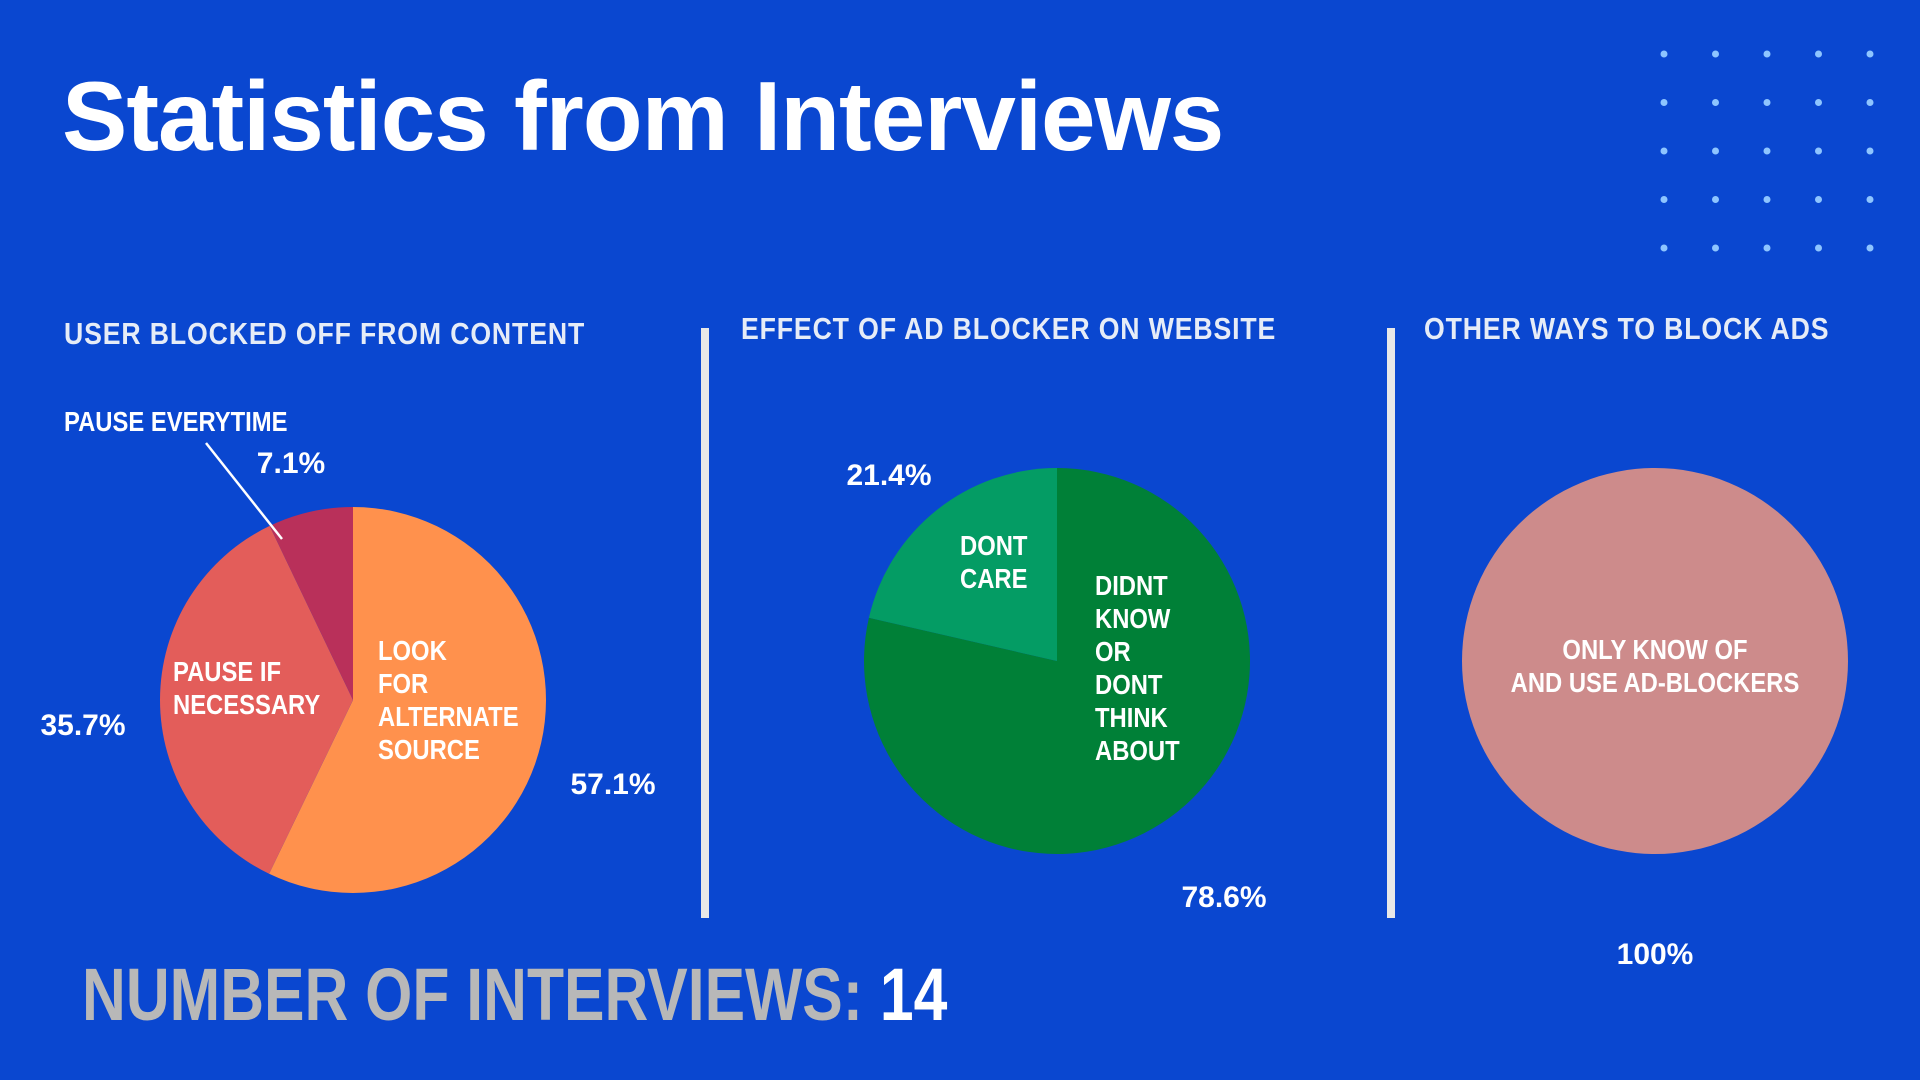  Describe the element at coordinates (889, 475) in the screenshot. I see `value-label: 21.4%` at that location.